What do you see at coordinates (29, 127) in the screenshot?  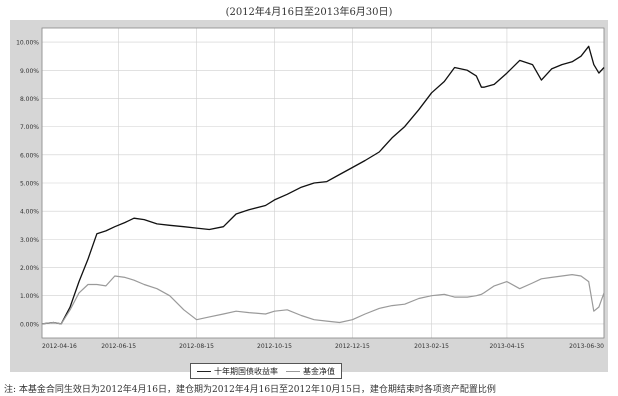 I see `y-tick-label: 7.00%` at bounding box center [29, 127].